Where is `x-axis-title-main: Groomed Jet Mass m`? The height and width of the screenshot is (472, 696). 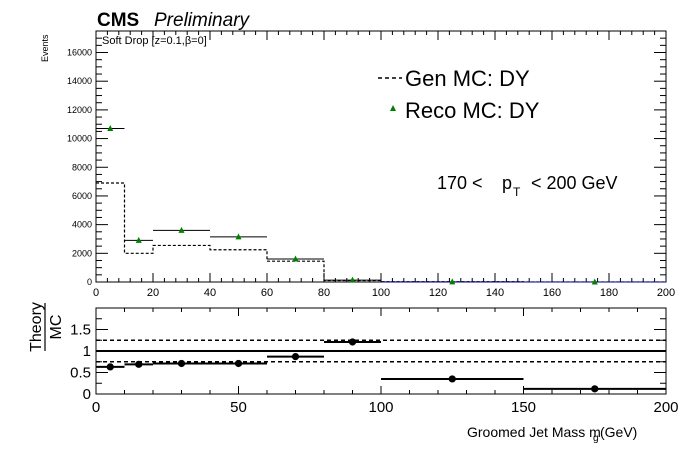
x-axis-title-main: Groomed Jet Mass m is located at coordinates (534, 432).